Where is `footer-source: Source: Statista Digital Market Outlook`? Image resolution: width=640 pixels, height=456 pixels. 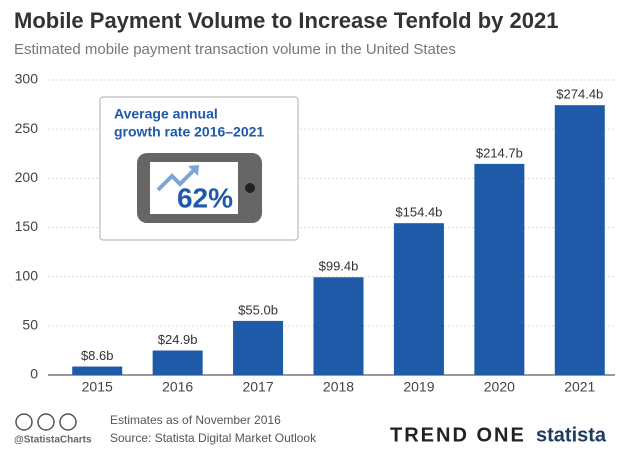
footer-source: Source: Statista Digital Market Outlook is located at coordinates (213, 438).